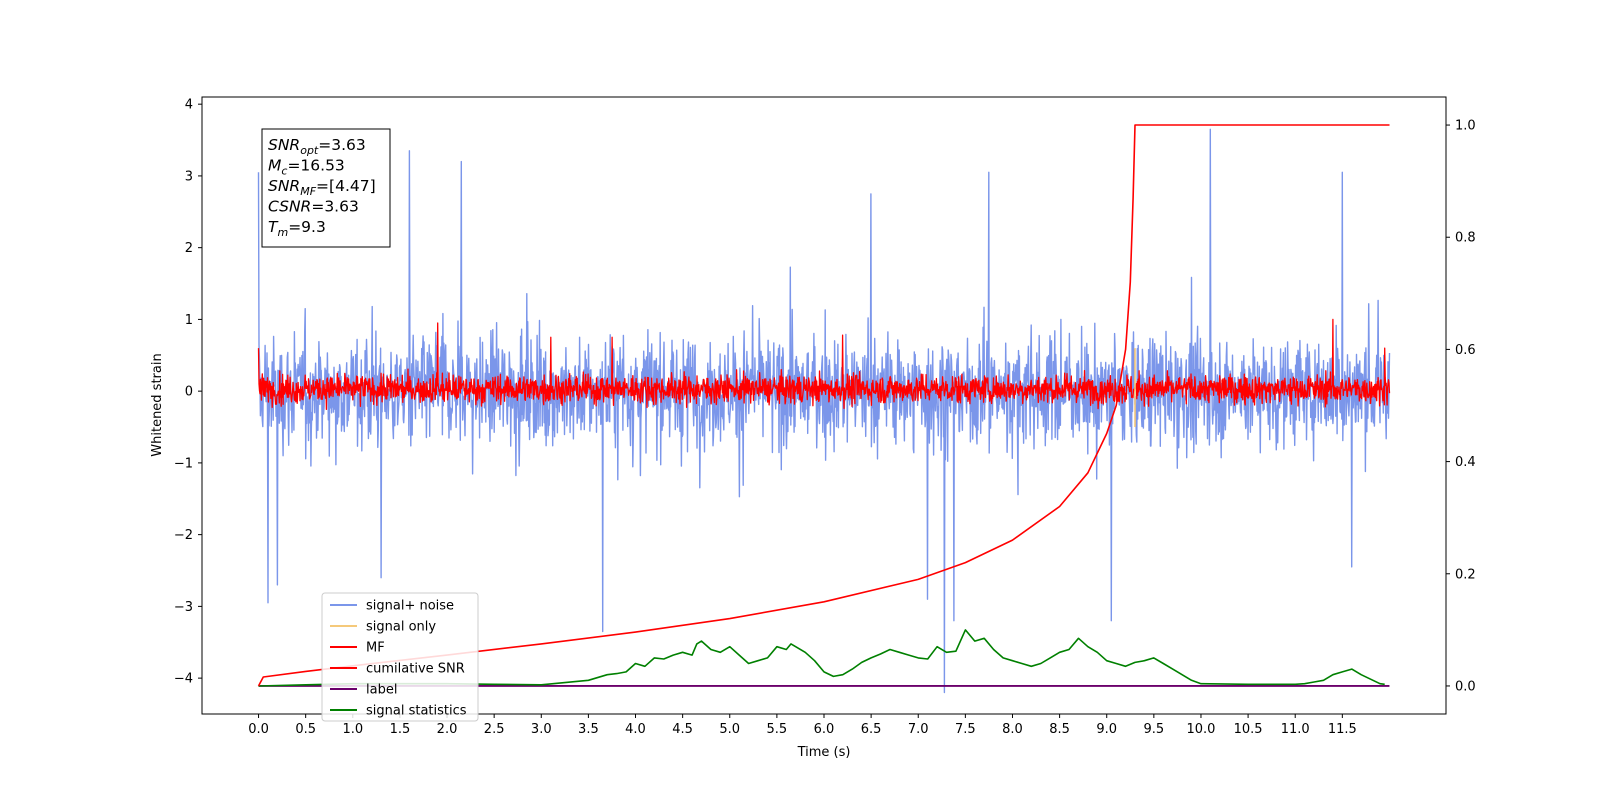 The width and height of the screenshot is (1600, 800). I want to click on annotation-value: =16.53, so click(315, 166).